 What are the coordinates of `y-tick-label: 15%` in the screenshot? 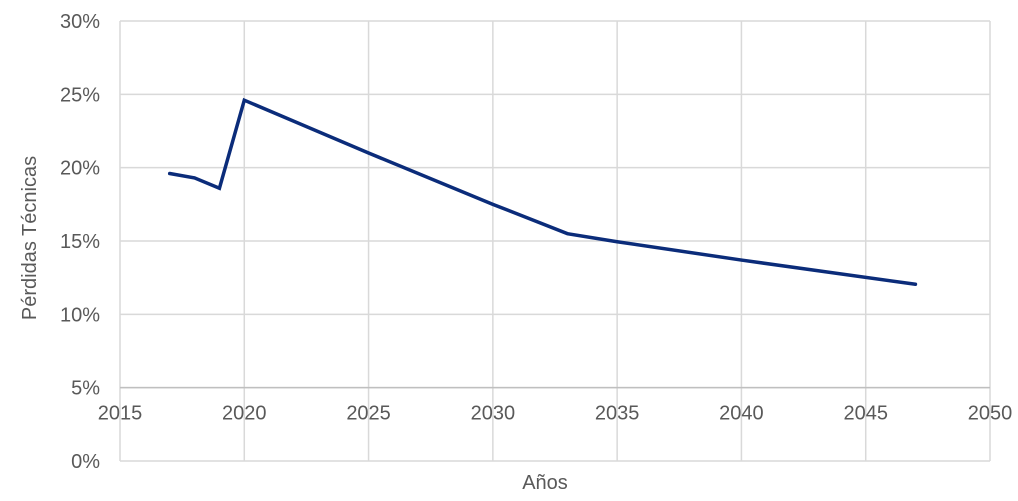 It's located at (80, 242).